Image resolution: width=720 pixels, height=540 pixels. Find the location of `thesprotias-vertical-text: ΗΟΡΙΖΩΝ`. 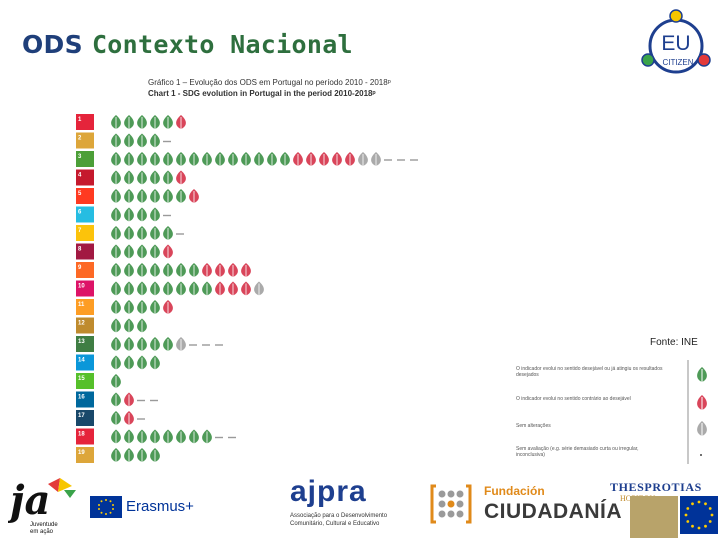

thesprotias-vertical-text: ΗΟΡΙΖΩΝ is located at coordinates (637, 499).